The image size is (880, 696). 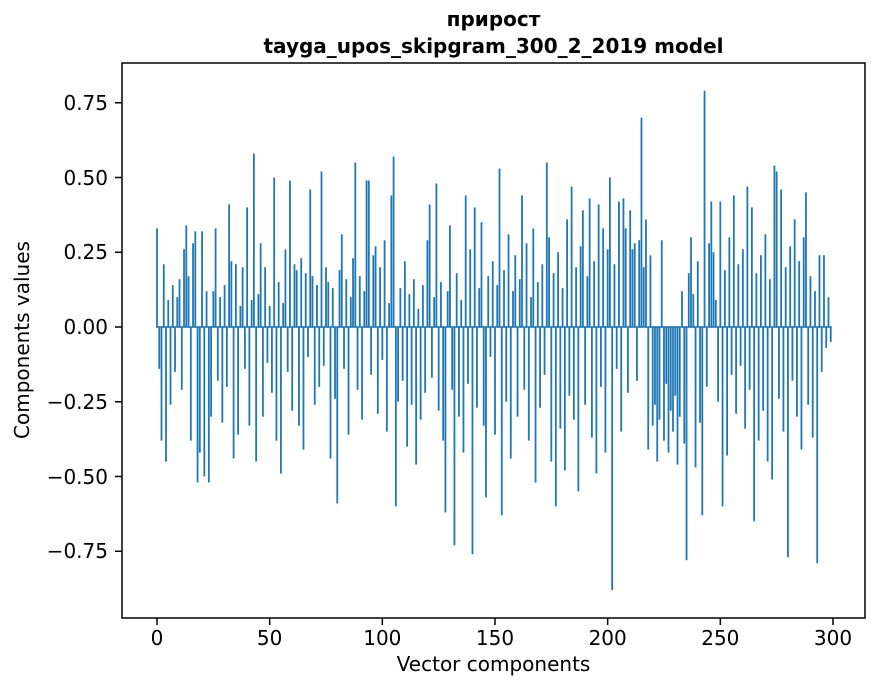 I want to click on y-tick-label: −0.75, so click(x=77, y=551).